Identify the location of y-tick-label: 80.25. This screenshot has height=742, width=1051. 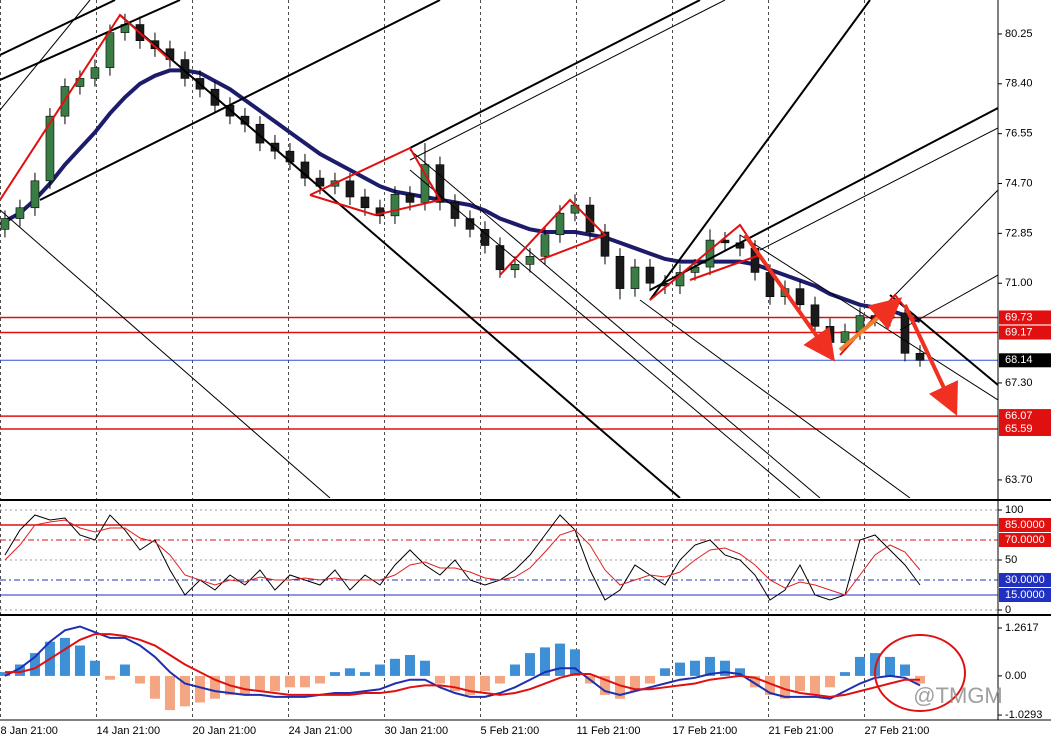
(1019, 34).